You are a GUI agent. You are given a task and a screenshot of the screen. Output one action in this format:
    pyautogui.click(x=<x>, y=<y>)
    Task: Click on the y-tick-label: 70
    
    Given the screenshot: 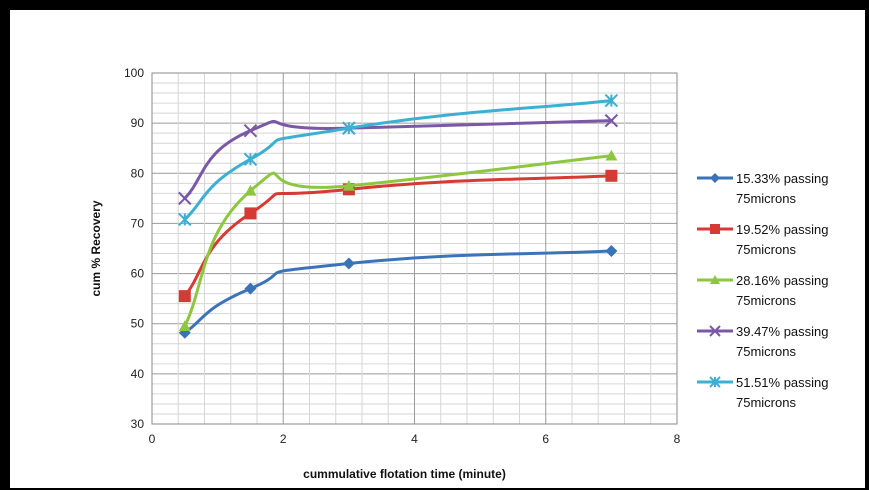 What is the action you would take?
    pyautogui.click(x=138, y=223)
    